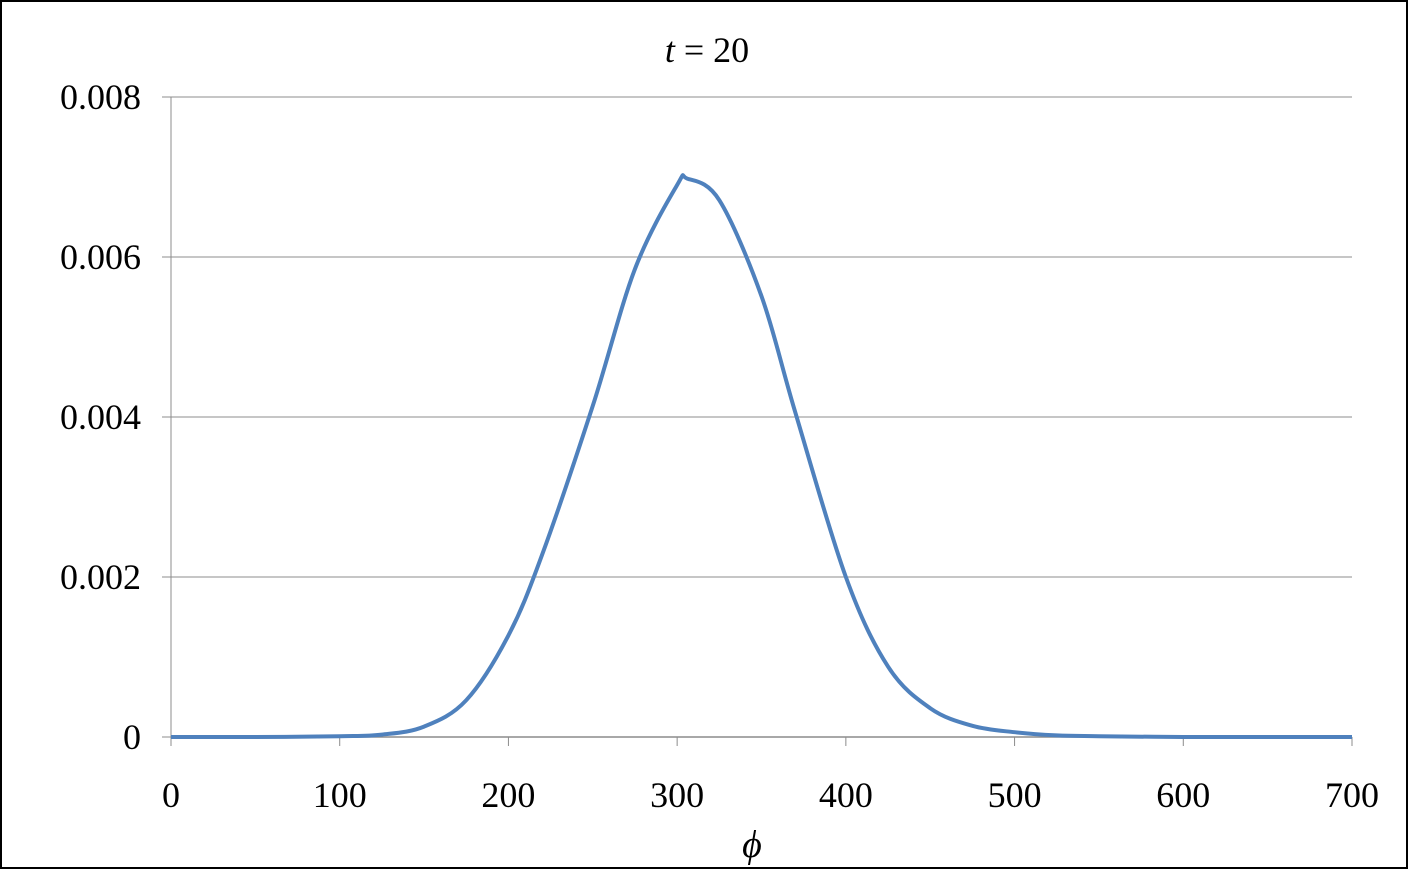 This screenshot has height=871, width=1408. Describe the element at coordinates (752, 845) in the screenshot. I see `x-axis-label: ϕ` at that location.